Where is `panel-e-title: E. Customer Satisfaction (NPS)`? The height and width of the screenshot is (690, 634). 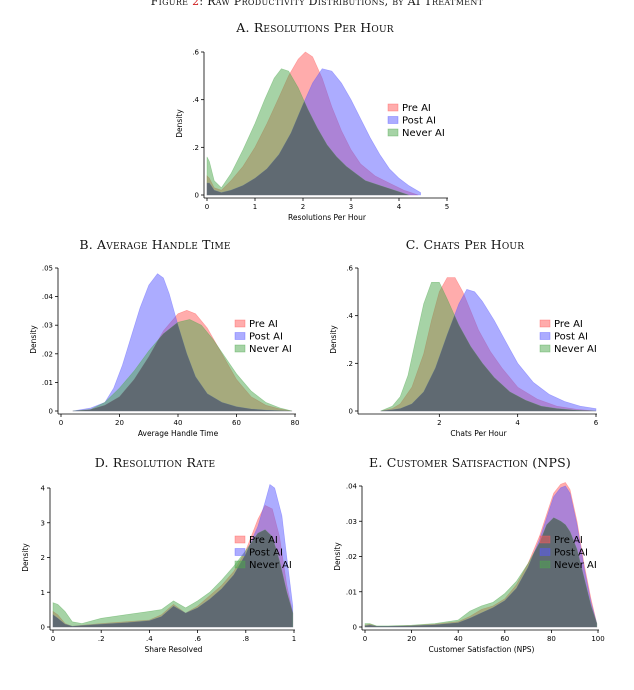
panel-e-title: E. Customer Satisfaction (NPS) is located at coordinates (470, 462).